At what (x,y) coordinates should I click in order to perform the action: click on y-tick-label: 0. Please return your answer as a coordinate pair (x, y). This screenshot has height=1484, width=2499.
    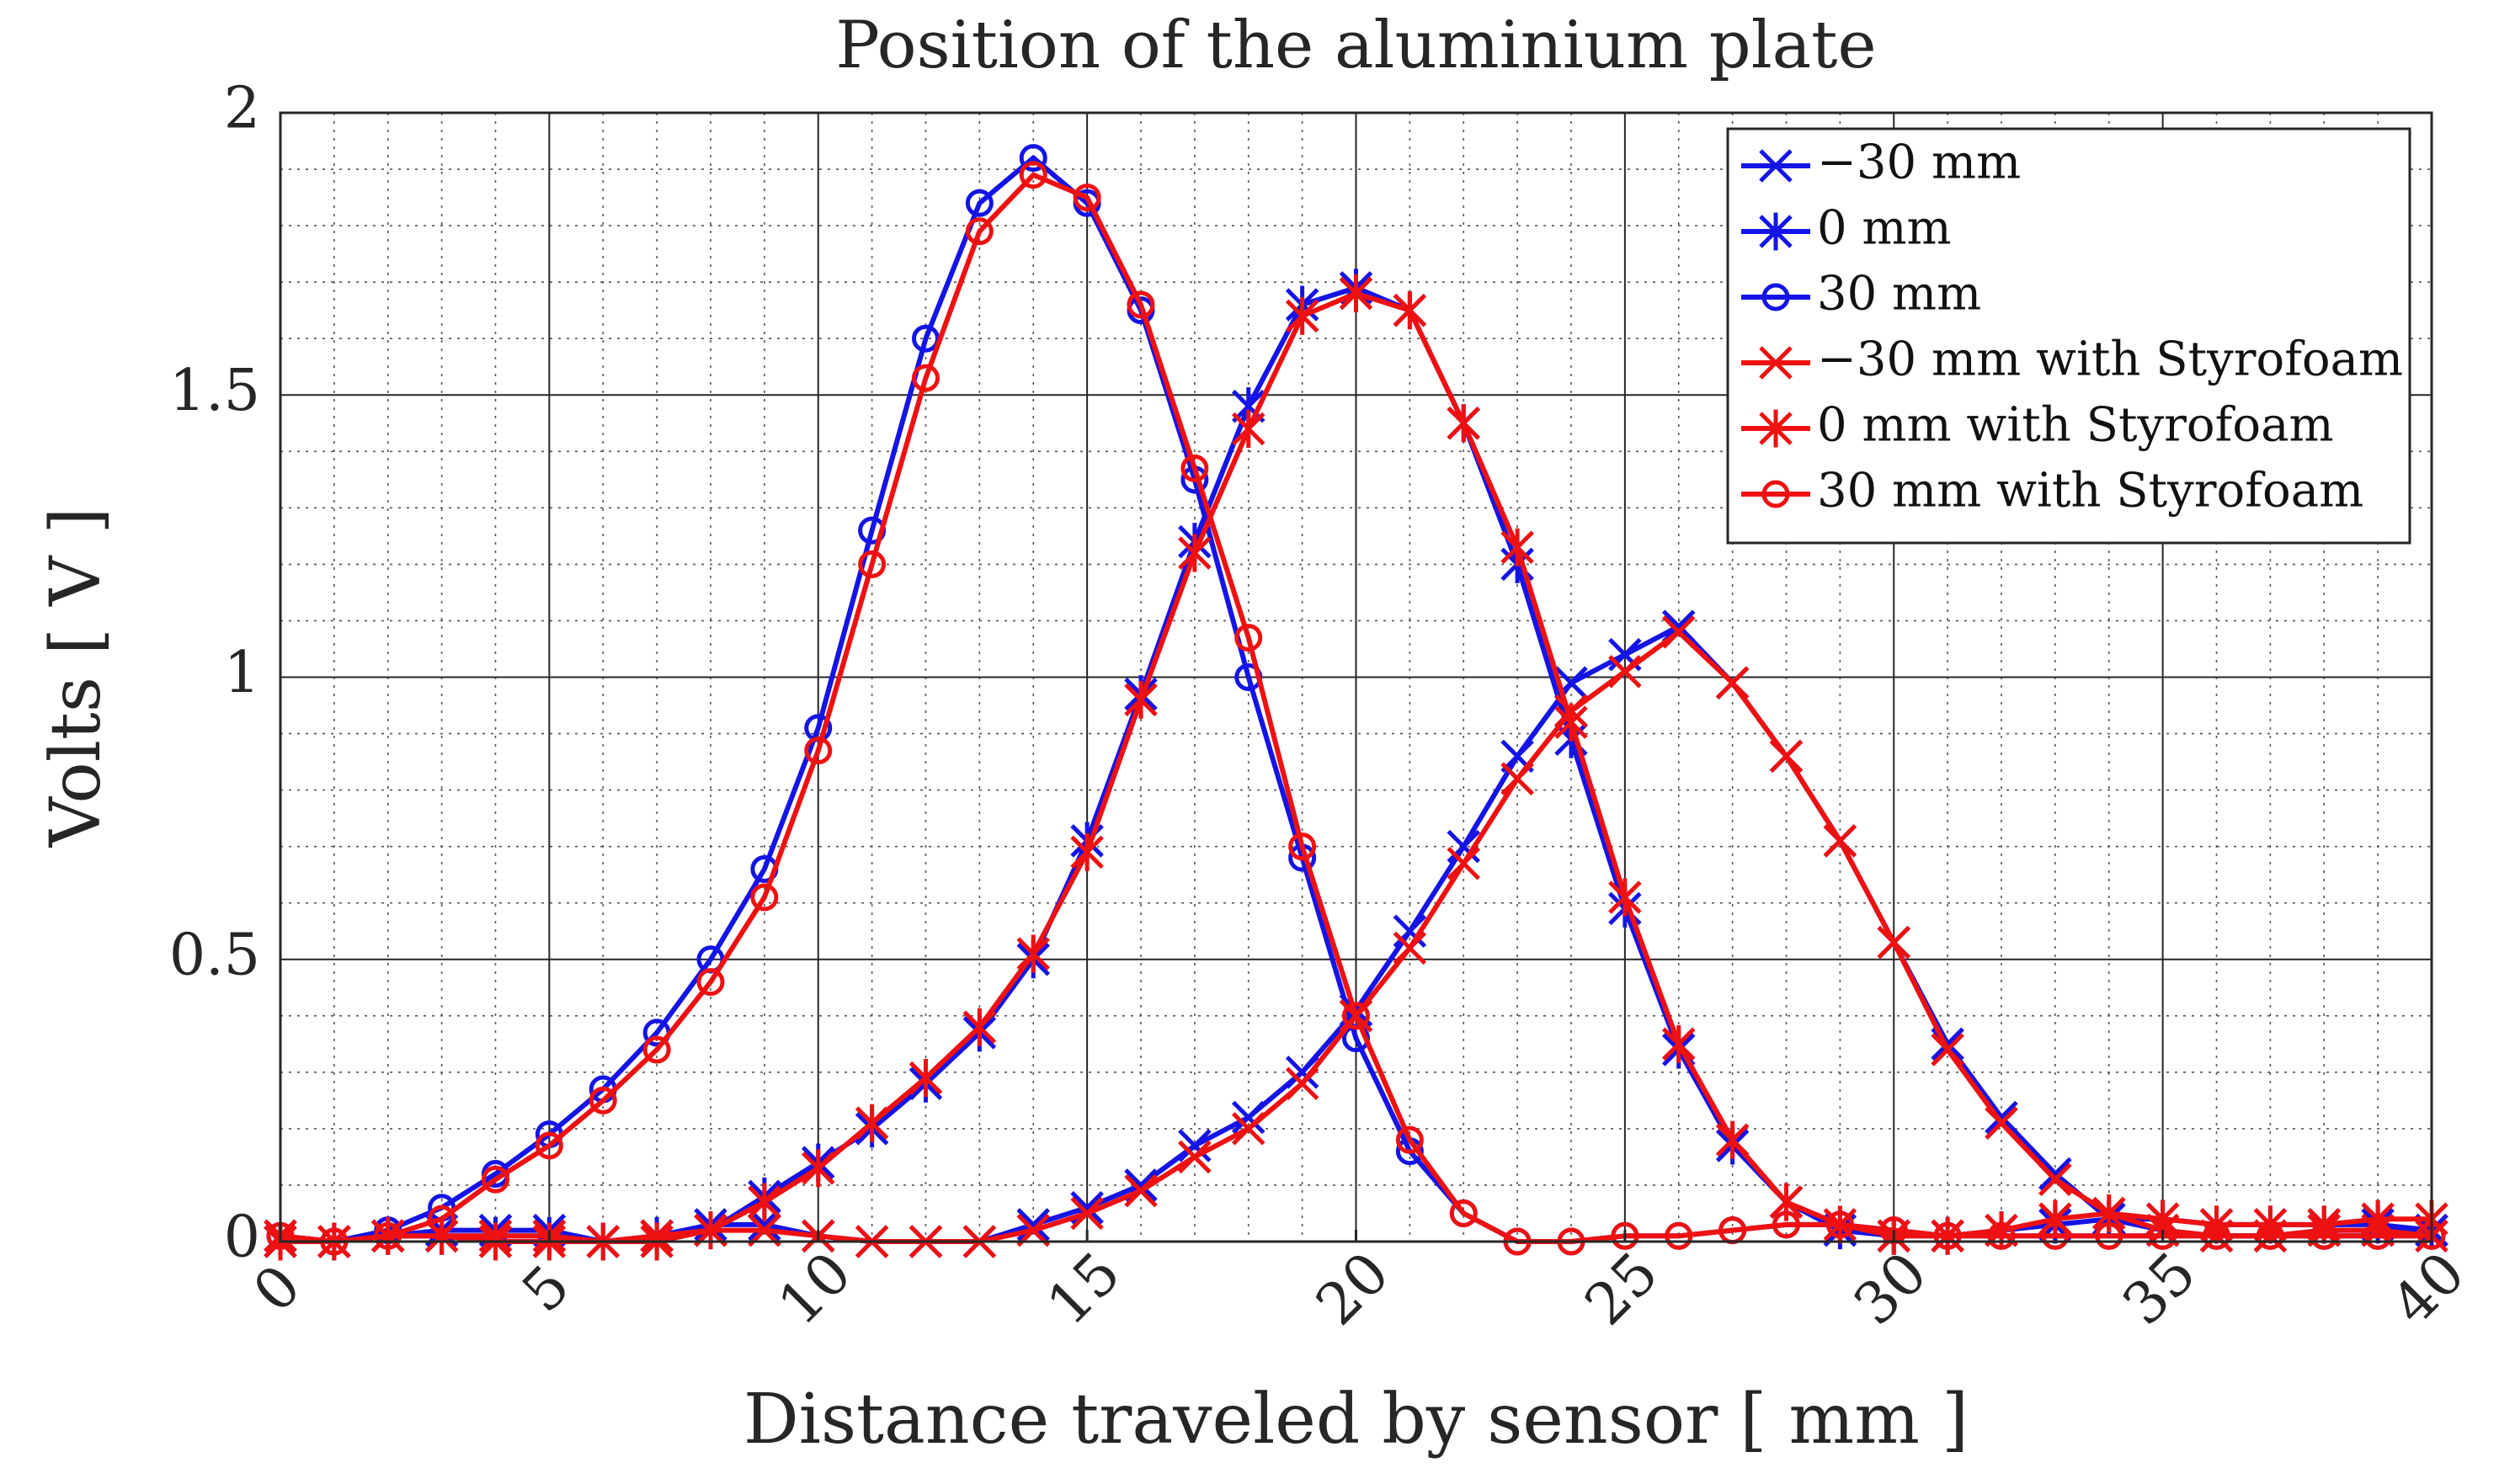
    Looking at the image, I should click on (242, 1238).